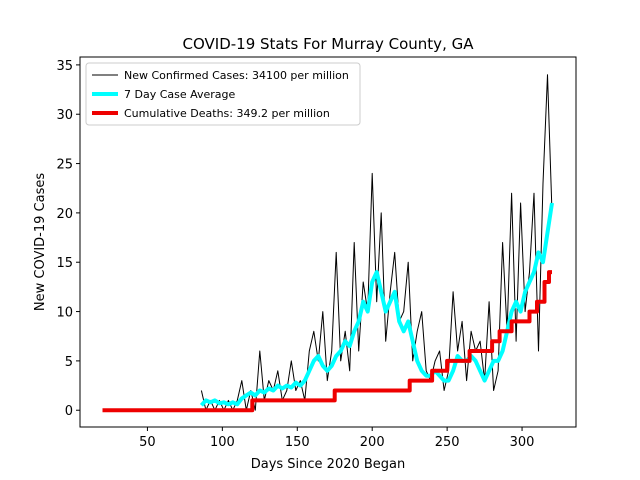 This screenshot has height=480, width=640. What do you see at coordinates (64, 313) in the screenshot?
I see `y-tick-label: 10` at bounding box center [64, 313].